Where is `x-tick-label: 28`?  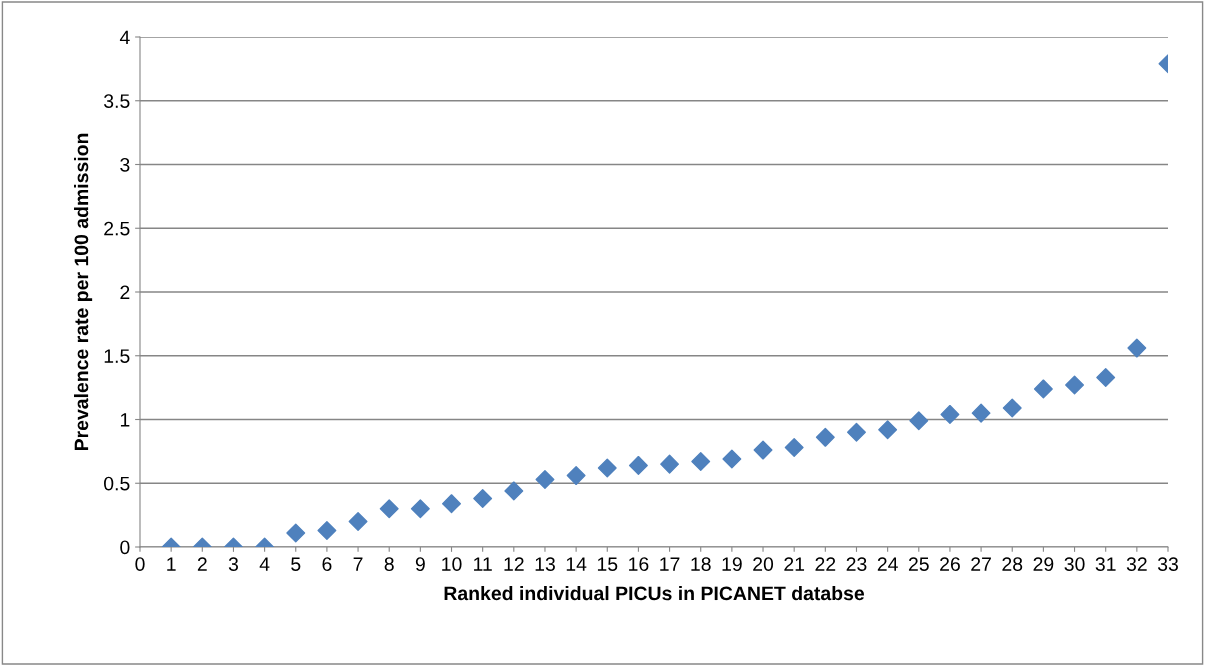
x-tick-label: 28 is located at coordinates (1012, 564).